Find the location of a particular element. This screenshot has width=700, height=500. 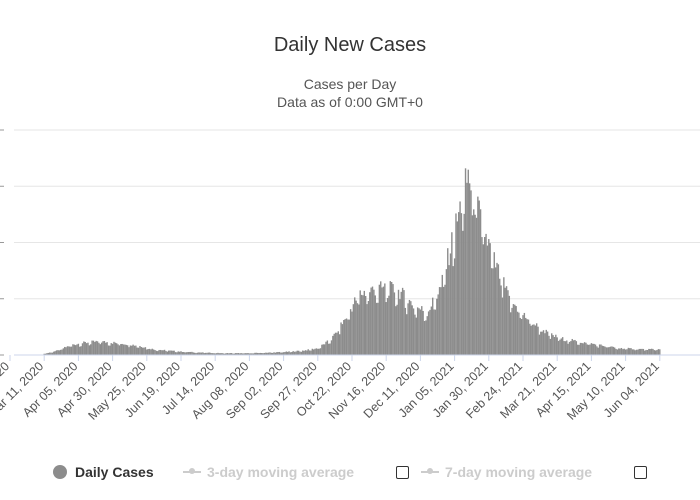

legend-marker-daily-cases is located at coordinates (60, 472).